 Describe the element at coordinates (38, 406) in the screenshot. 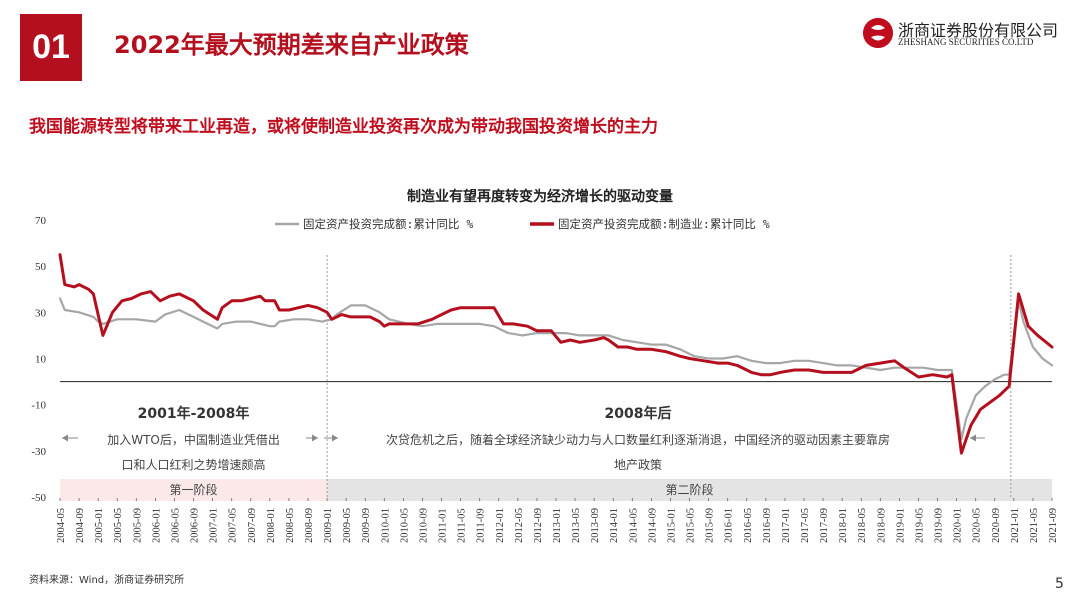

I see `y-tick-label: -10` at that location.